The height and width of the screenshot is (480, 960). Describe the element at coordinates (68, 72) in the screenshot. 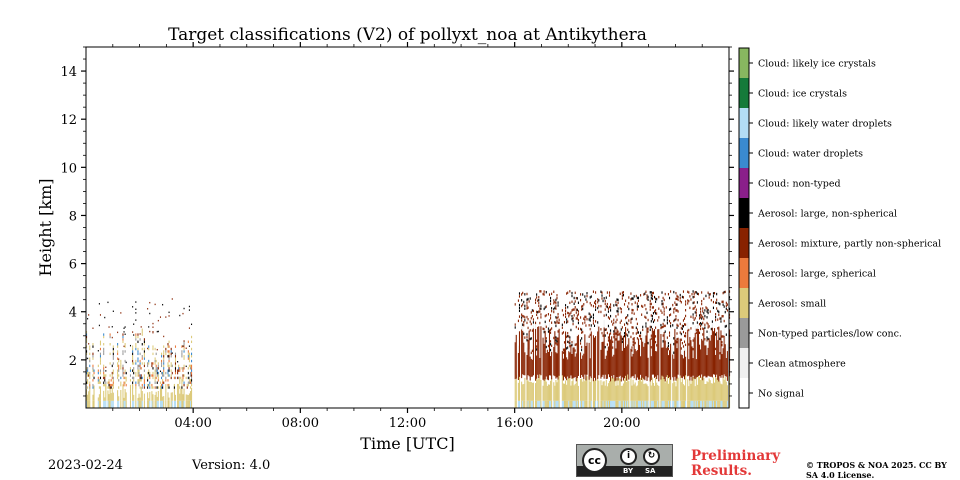

I see `y-tick-label: 14` at that location.